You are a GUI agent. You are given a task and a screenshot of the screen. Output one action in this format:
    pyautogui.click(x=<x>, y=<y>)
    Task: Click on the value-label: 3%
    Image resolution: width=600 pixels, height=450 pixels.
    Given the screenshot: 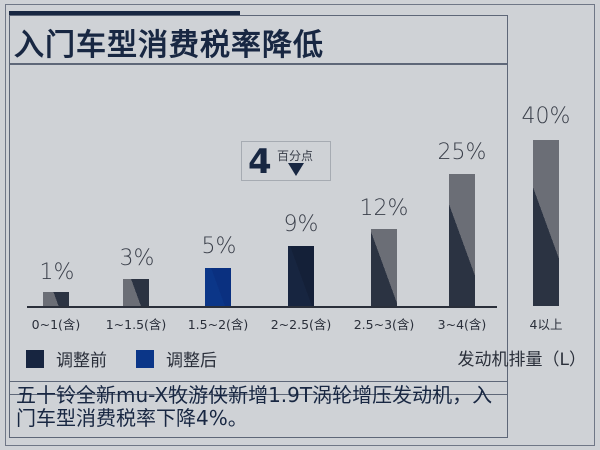 What is the action you would take?
    pyautogui.click(x=137, y=258)
    